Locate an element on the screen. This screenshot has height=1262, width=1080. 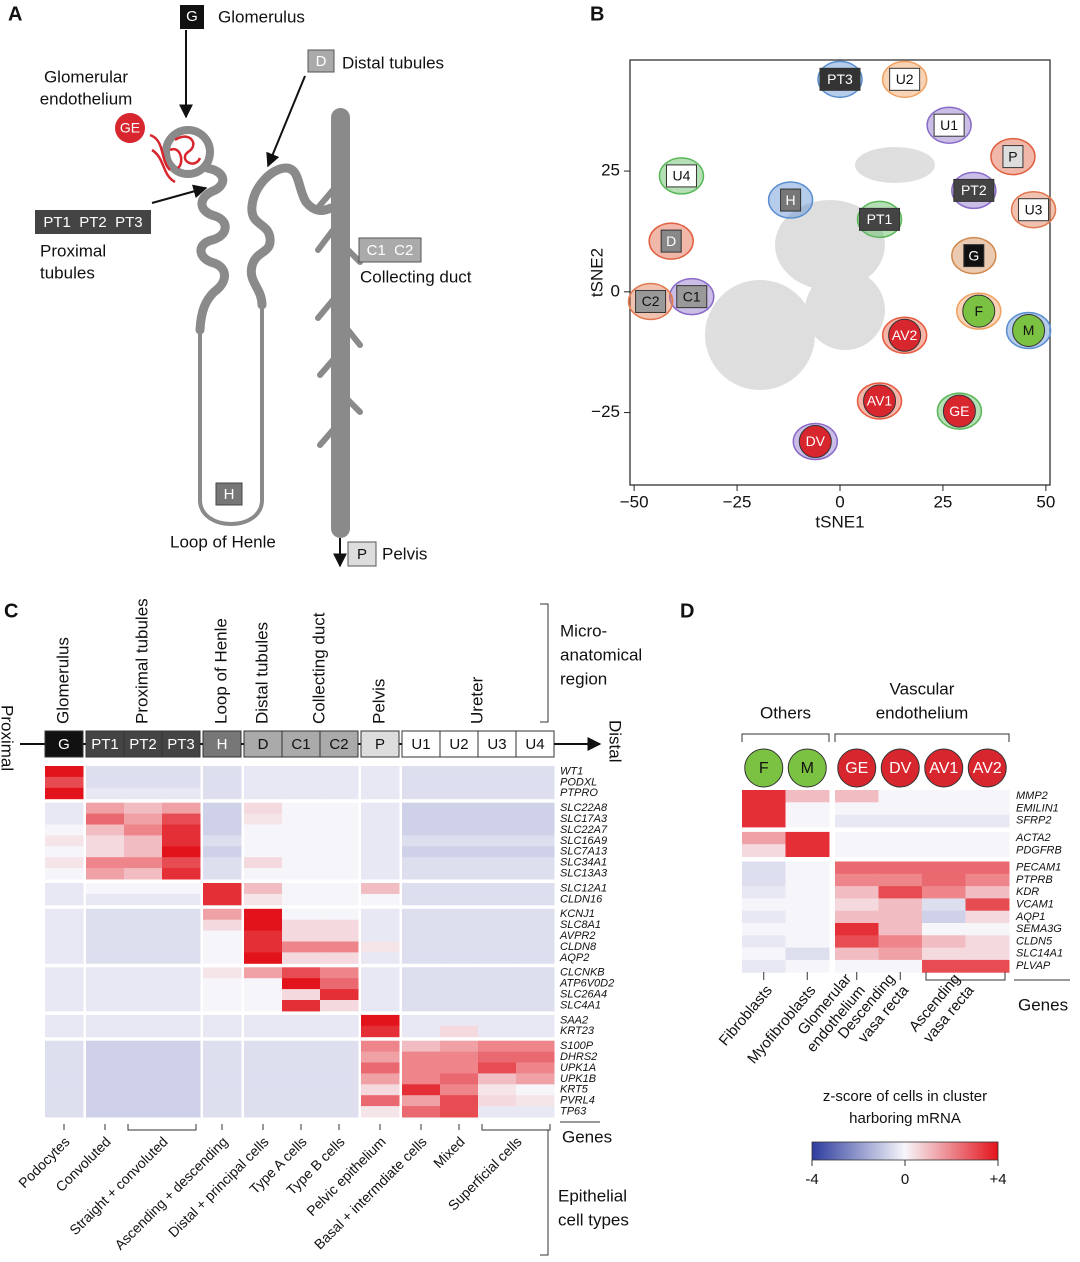
gene-label: CLDN16 is located at coordinates (581, 899).